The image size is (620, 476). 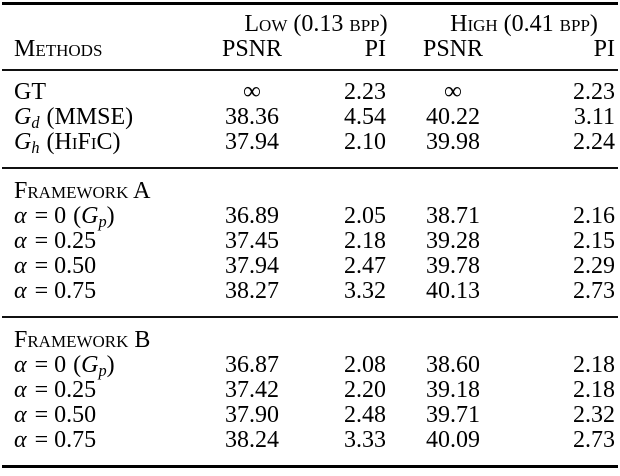 I want to click on group-high-cell: High (0.41 bpp), so click(x=503, y=21).